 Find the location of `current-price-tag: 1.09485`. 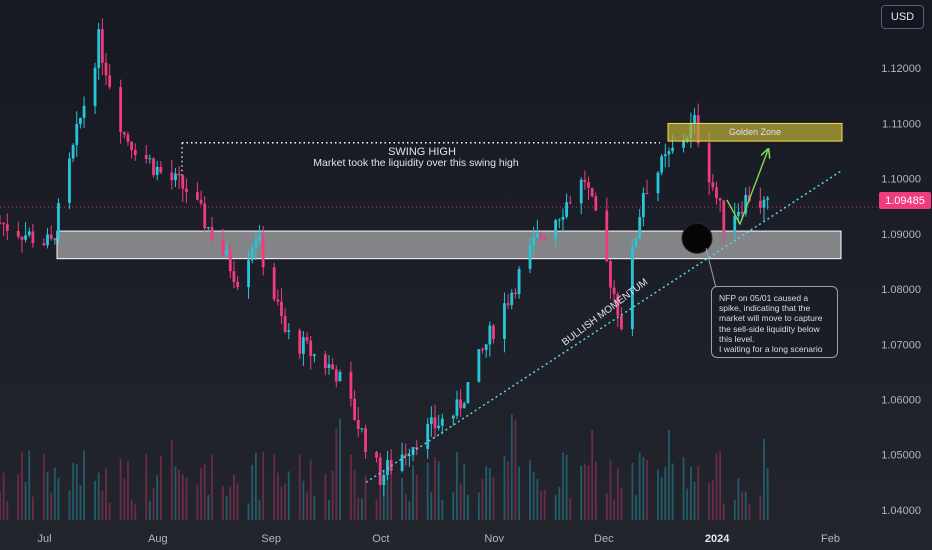

current-price-tag: 1.09485 is located at coordinates (905, 200).